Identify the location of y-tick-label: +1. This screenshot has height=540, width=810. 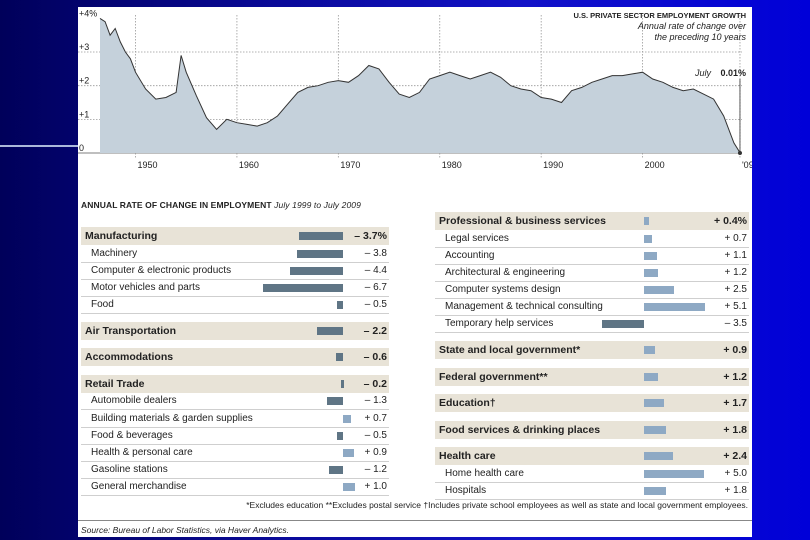
(84, 114).